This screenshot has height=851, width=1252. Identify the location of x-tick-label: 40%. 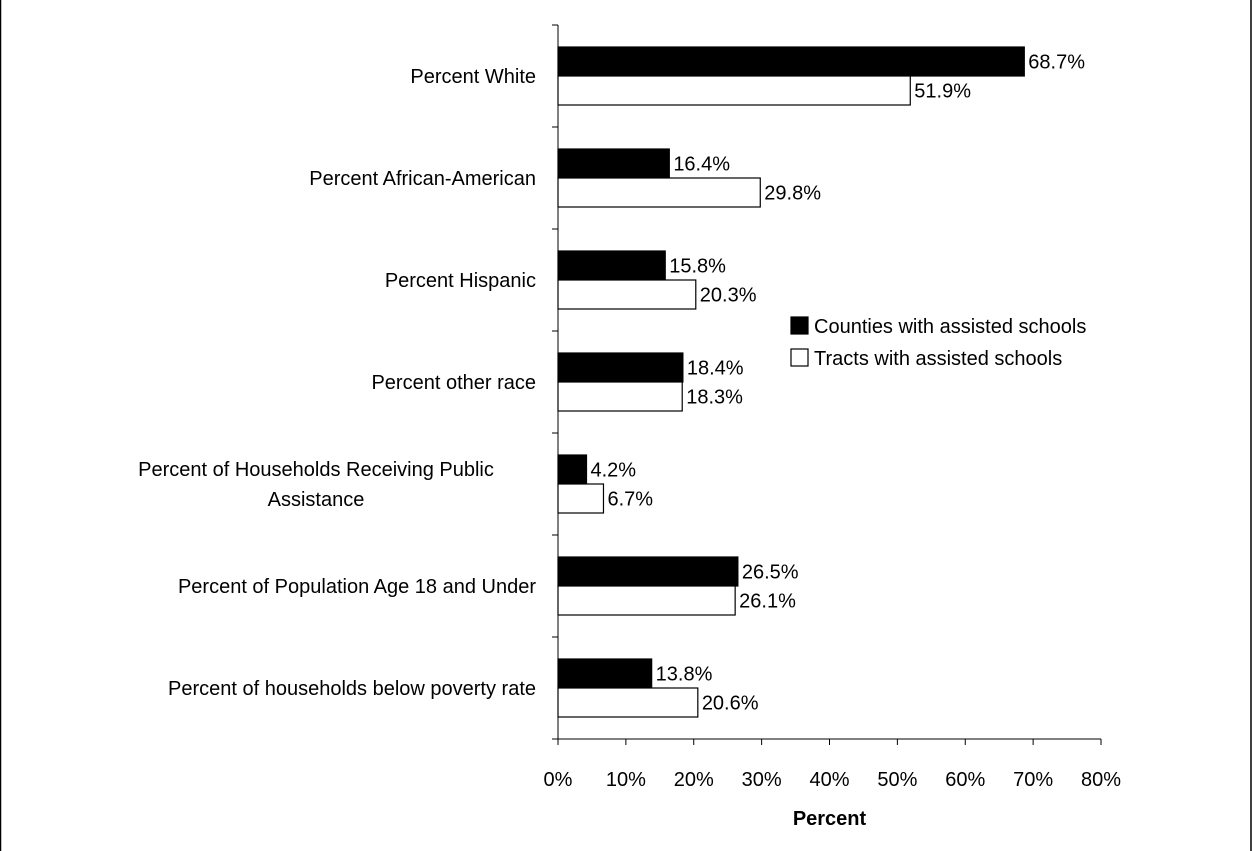
(829, 780).